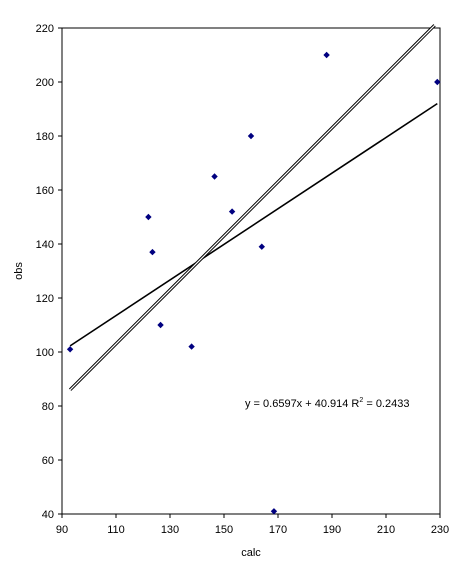 The image size is (470, 569). What do you see at coordinates (170, 530) in the screenshot?
I see `x-tick-label: 130` at bounding box center [170, 530].